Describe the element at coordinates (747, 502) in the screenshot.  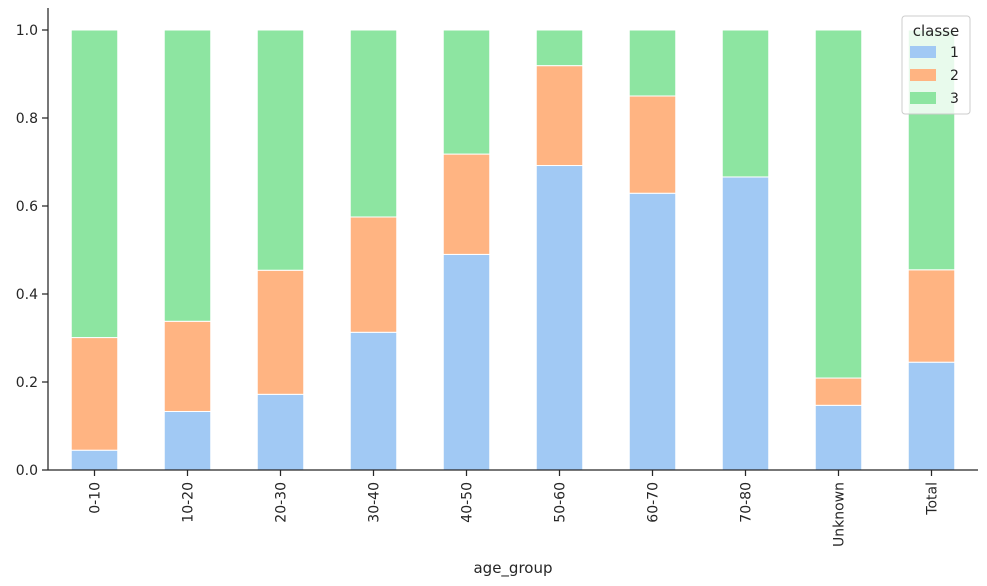
I see `x-tick-label: 70-80` at that location.